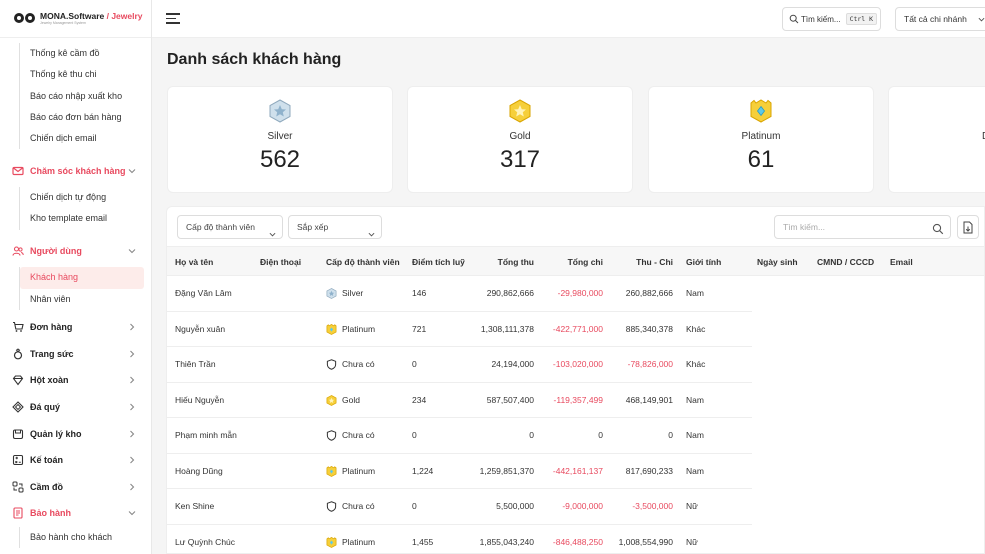 This screenshot has height=554, width=985. I want to click on diamond-icon, so click(18, 380).